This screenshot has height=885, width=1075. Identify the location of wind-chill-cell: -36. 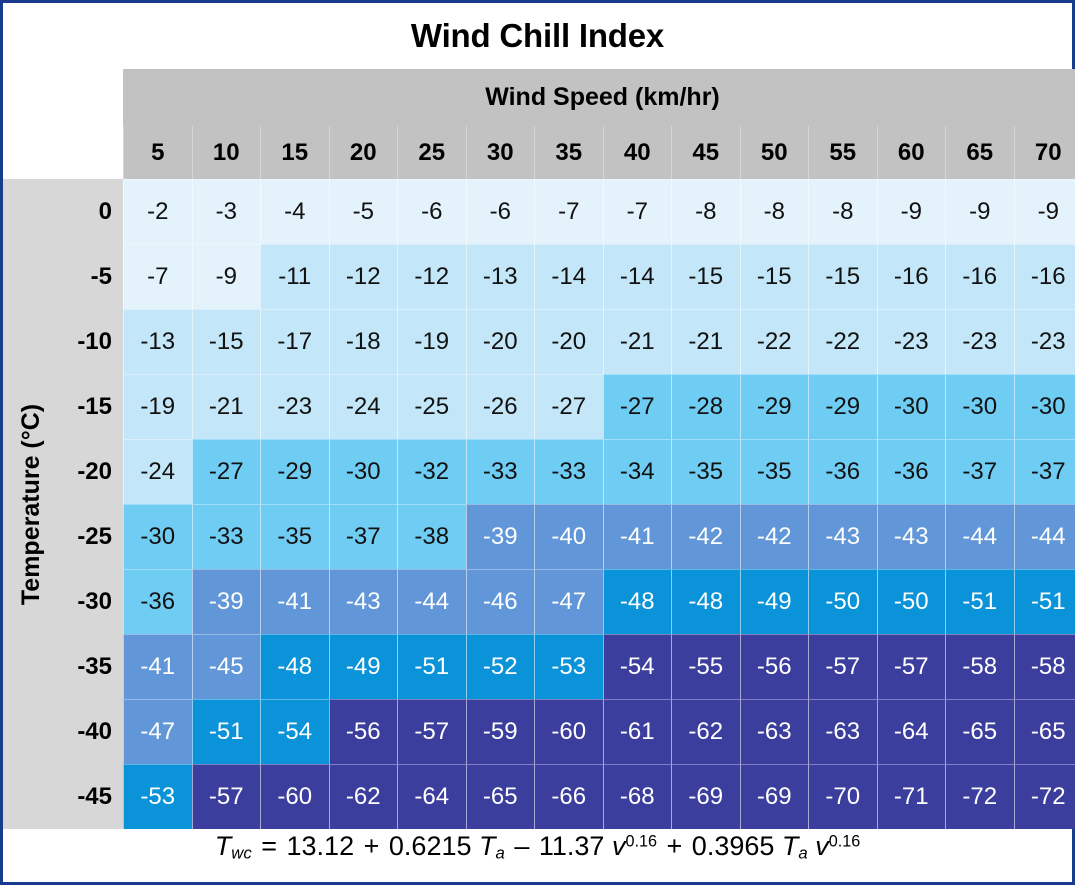
(842, 471).